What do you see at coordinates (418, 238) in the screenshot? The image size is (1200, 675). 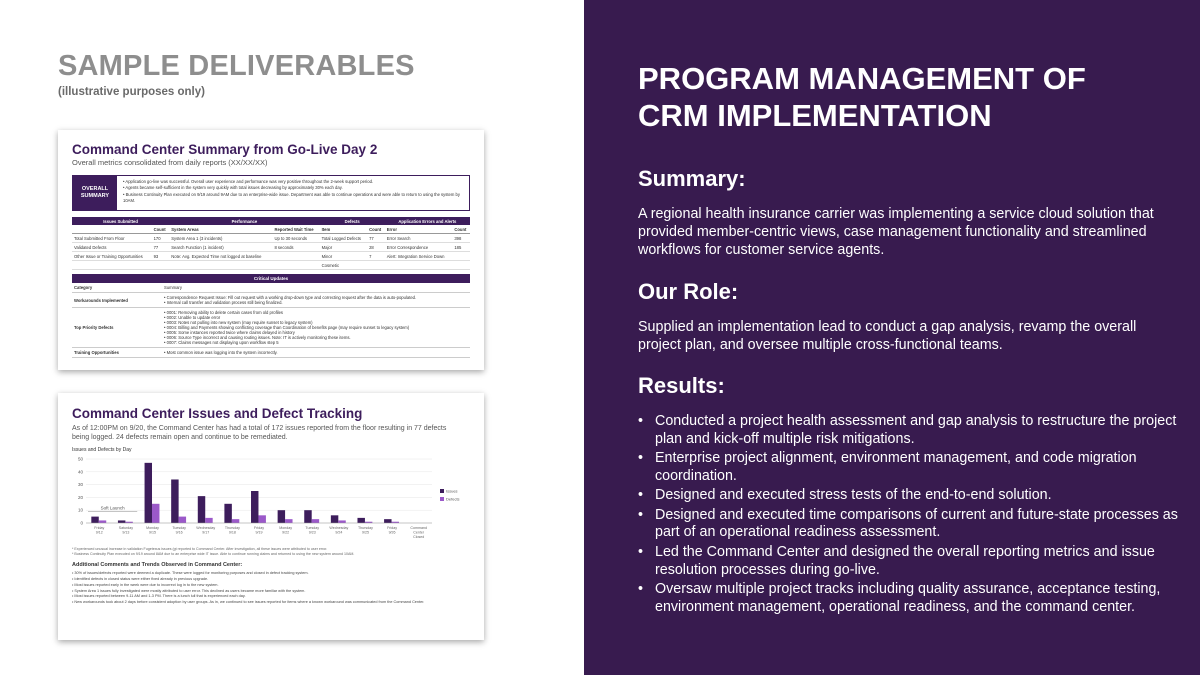 I see `table-cell: Error Search` at bounding box center [418, 238].